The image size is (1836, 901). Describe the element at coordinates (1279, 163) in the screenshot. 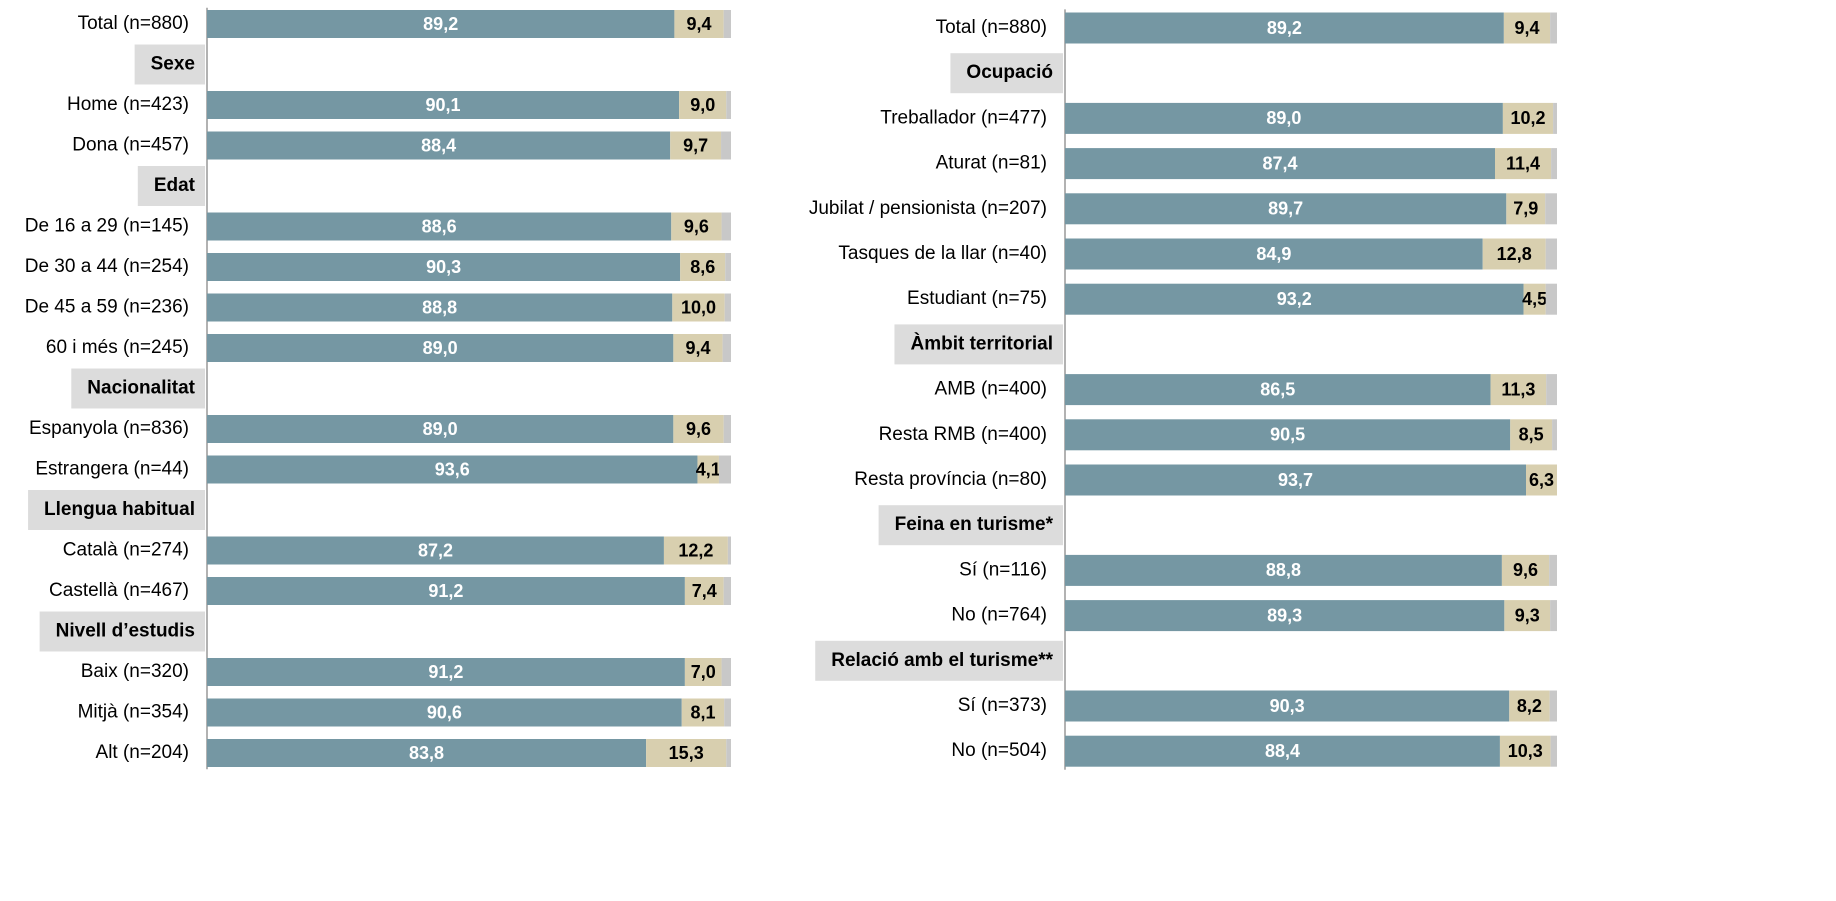

I see `value-label: 87,4` at that location.